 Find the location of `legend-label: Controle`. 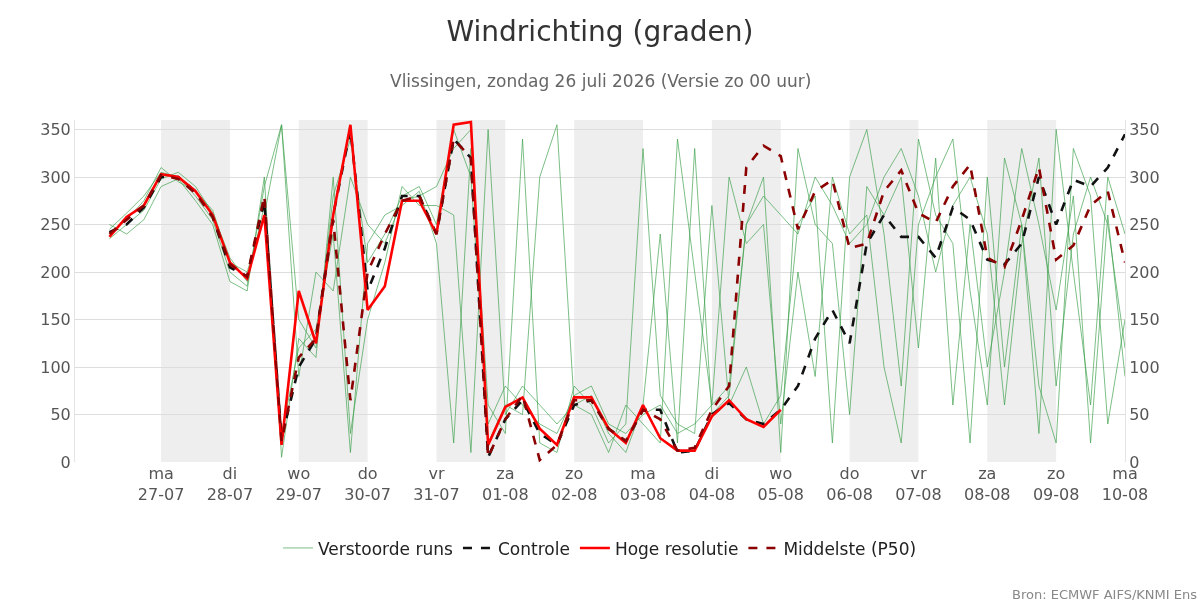

legend-label: Controle is located at coordinates (533, 548).